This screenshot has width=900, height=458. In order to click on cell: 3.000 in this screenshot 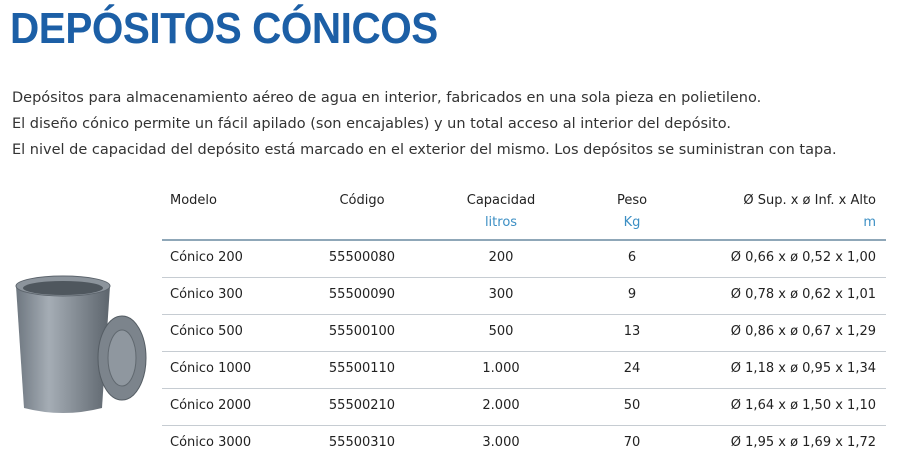, I will do `click(501, 442)`.